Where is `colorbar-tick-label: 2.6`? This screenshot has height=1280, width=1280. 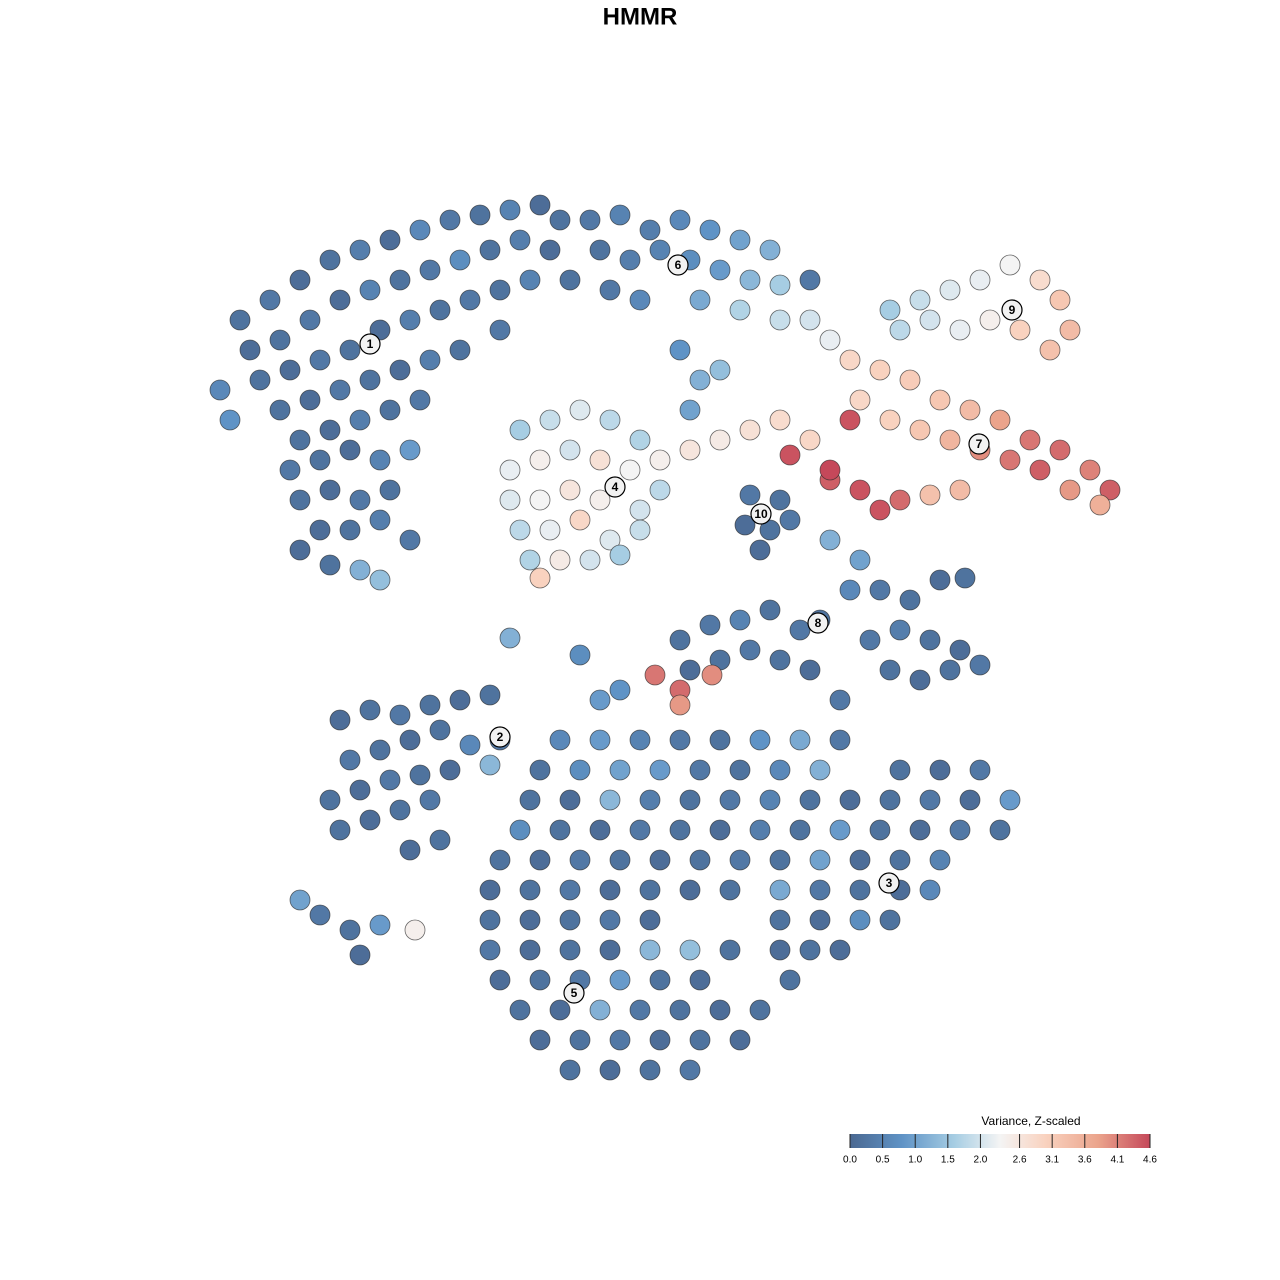 colorbar-tick-label: 2.6 is located at coordinates (1020, 1160).